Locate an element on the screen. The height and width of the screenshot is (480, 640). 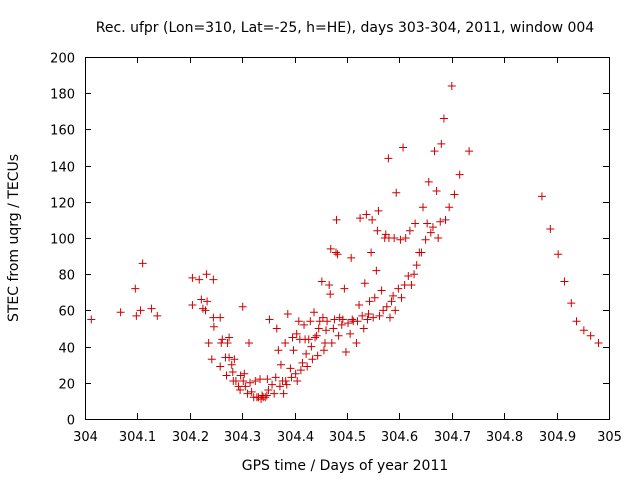
x-tick-label: 304.3 is located at coordinates (242, 437).